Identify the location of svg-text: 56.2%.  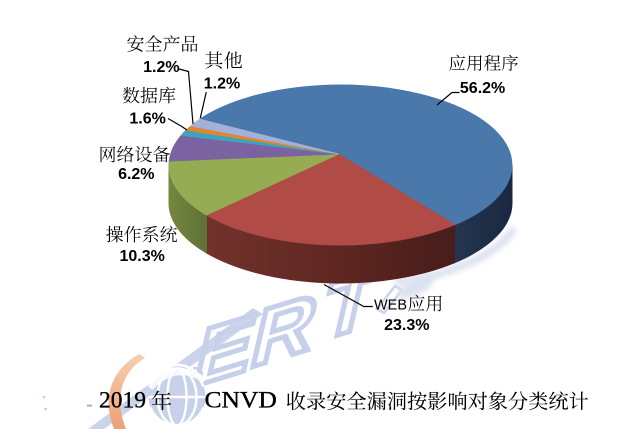
(482, 88).